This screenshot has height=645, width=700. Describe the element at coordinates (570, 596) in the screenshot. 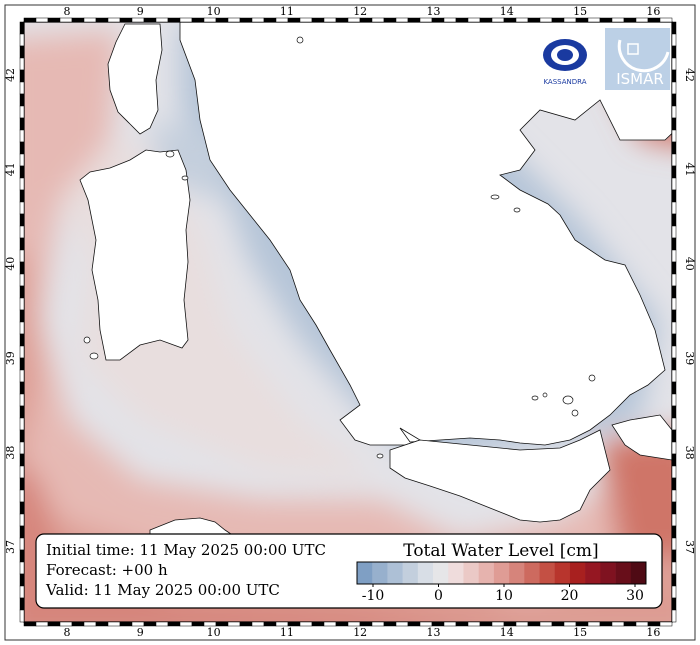

I see `colorbar-tick-label: 20` at that location.